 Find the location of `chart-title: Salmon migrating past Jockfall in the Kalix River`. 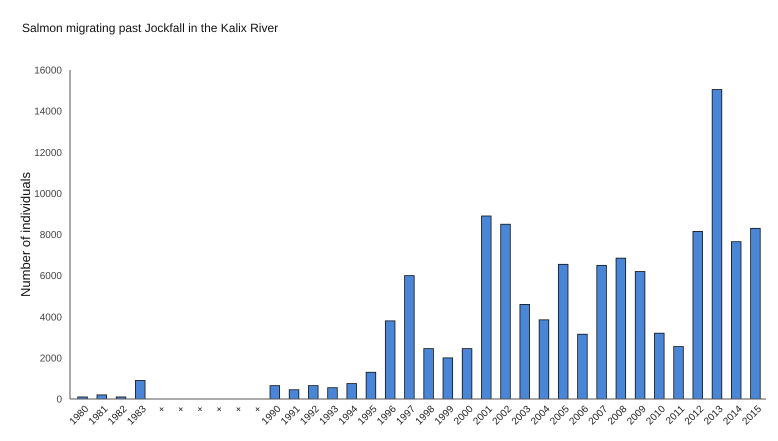

chart-title: Salmon migrating past Jockfall in the Kalix River is located at coordinates (150, 28).